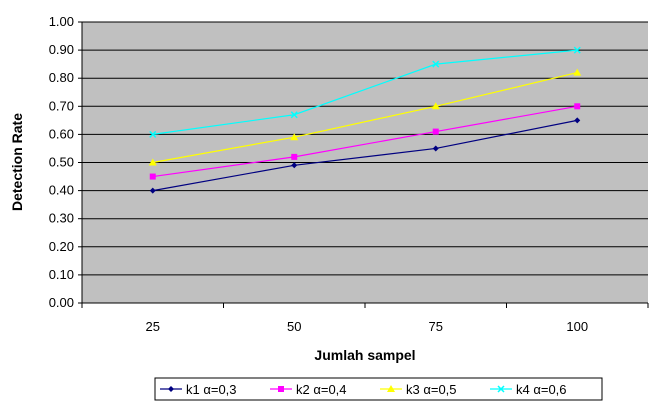  Describe the element at coordinates (17, 162) in the screenshot. I see `y-axis-title: Detection Rate` at that location.